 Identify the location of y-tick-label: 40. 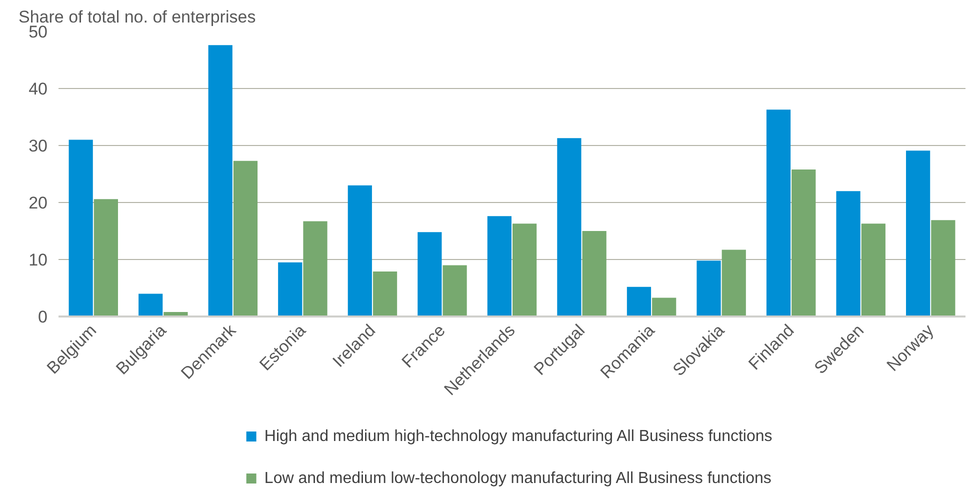
(38, 89).